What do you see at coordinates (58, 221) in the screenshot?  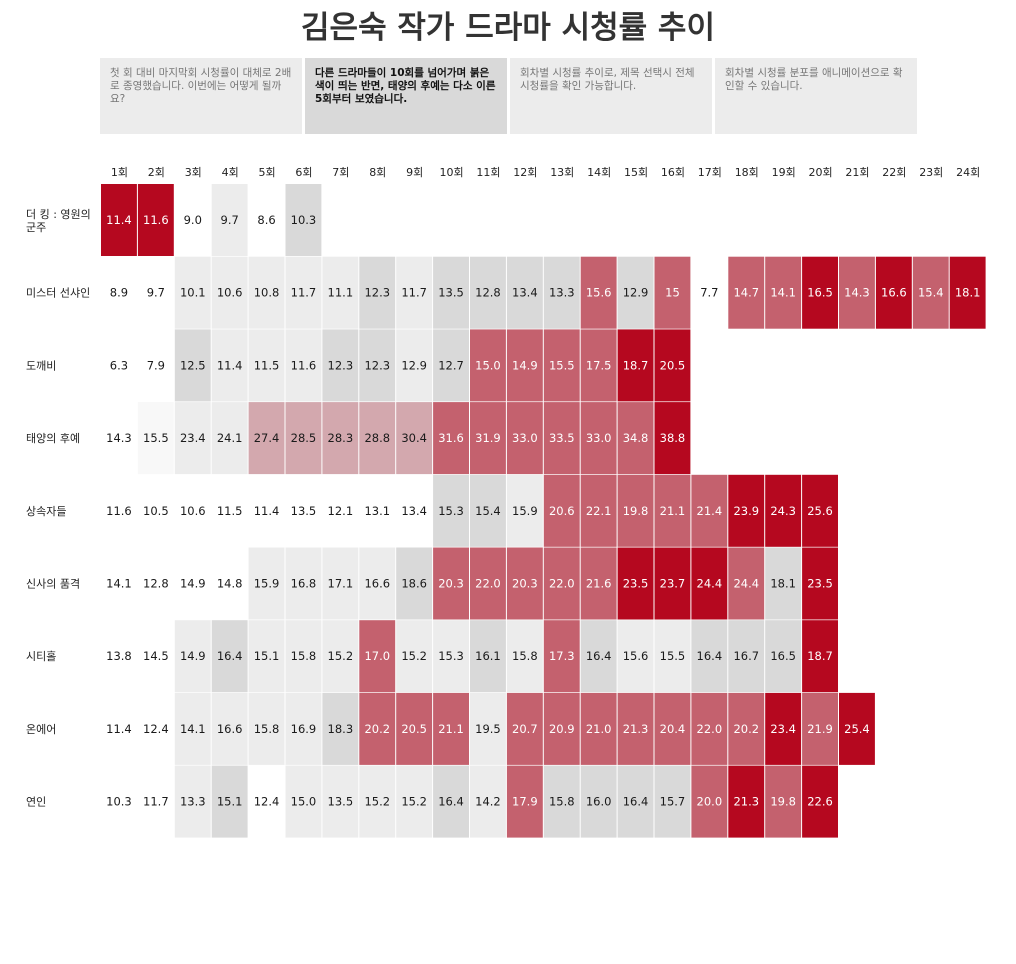 I see `row-label: 더 킹 : 영원의 군주` at bounding box center [58, 221].